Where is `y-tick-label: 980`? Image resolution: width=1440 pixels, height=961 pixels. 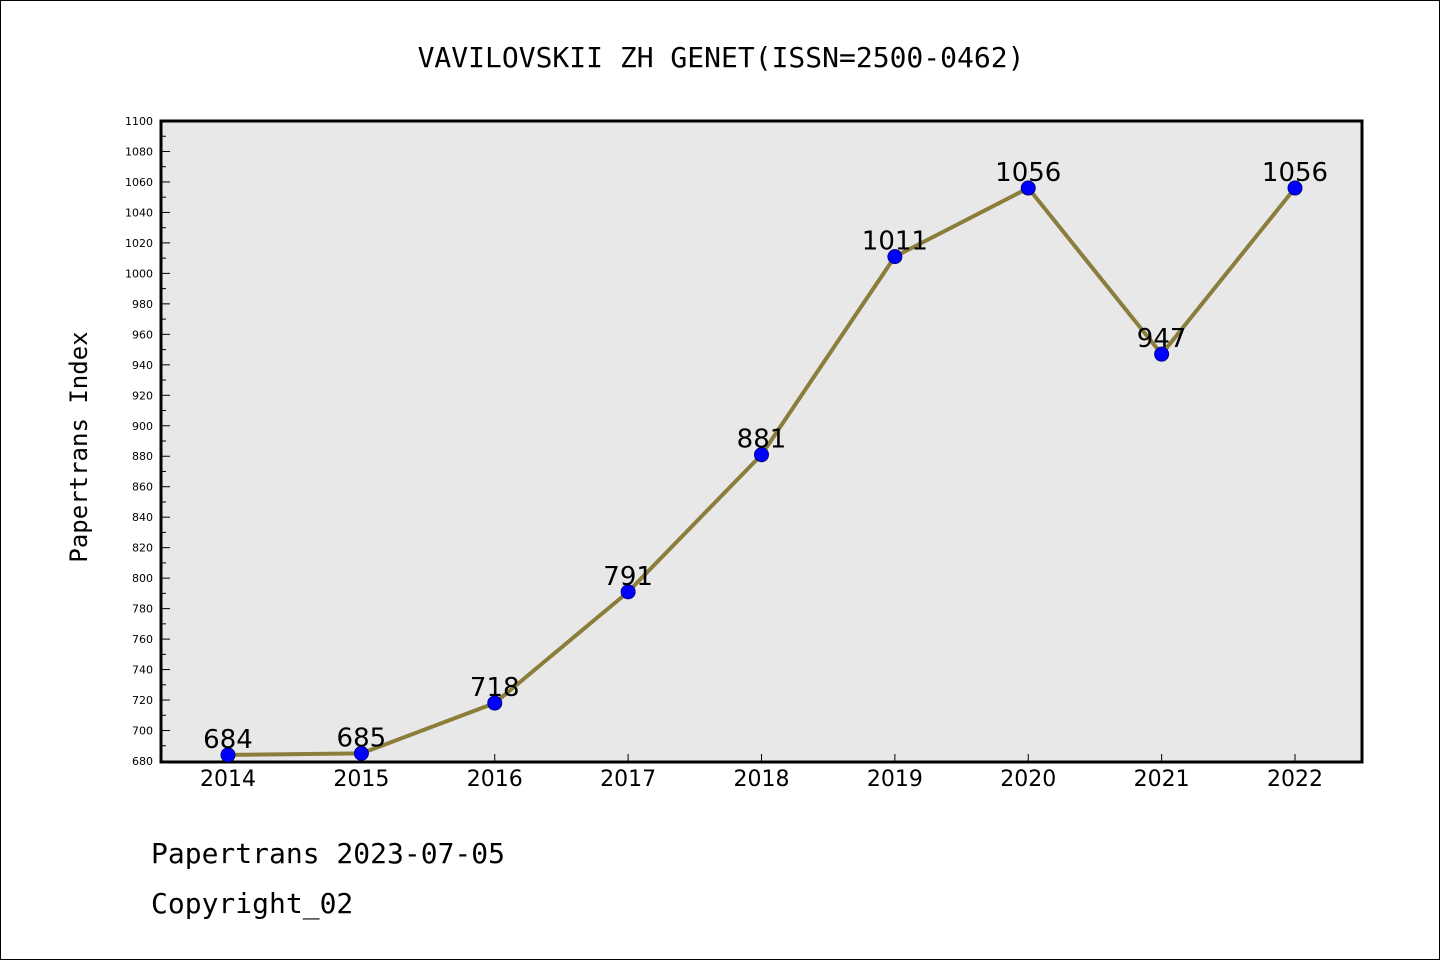 y-tick-label: 980 is located at coordinates (142, 304).